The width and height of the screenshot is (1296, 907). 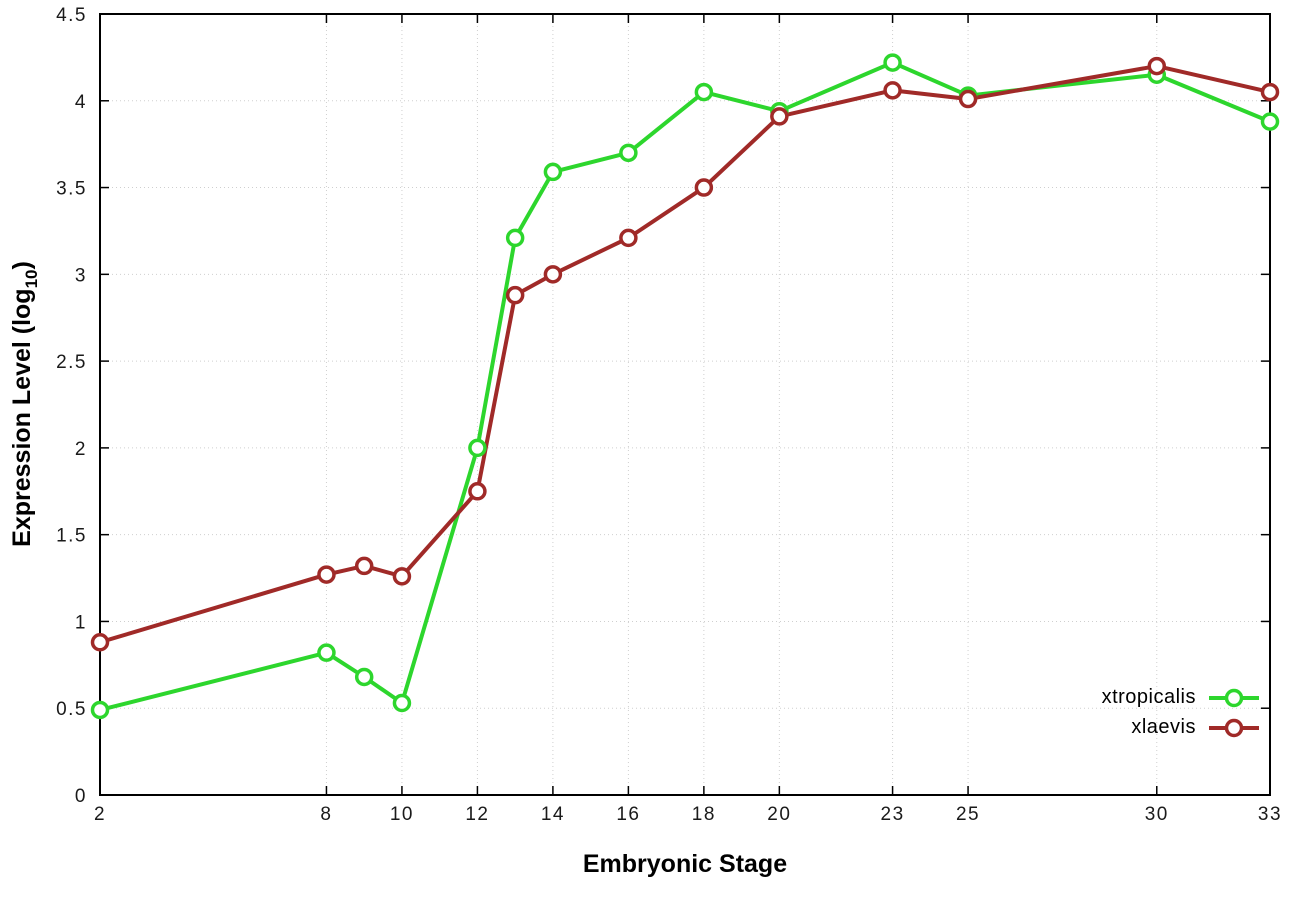 What do you see at coordinates (81, 275) in the screenshot?
I see `y-tick-label: 3` at bounding box center [81, 275].